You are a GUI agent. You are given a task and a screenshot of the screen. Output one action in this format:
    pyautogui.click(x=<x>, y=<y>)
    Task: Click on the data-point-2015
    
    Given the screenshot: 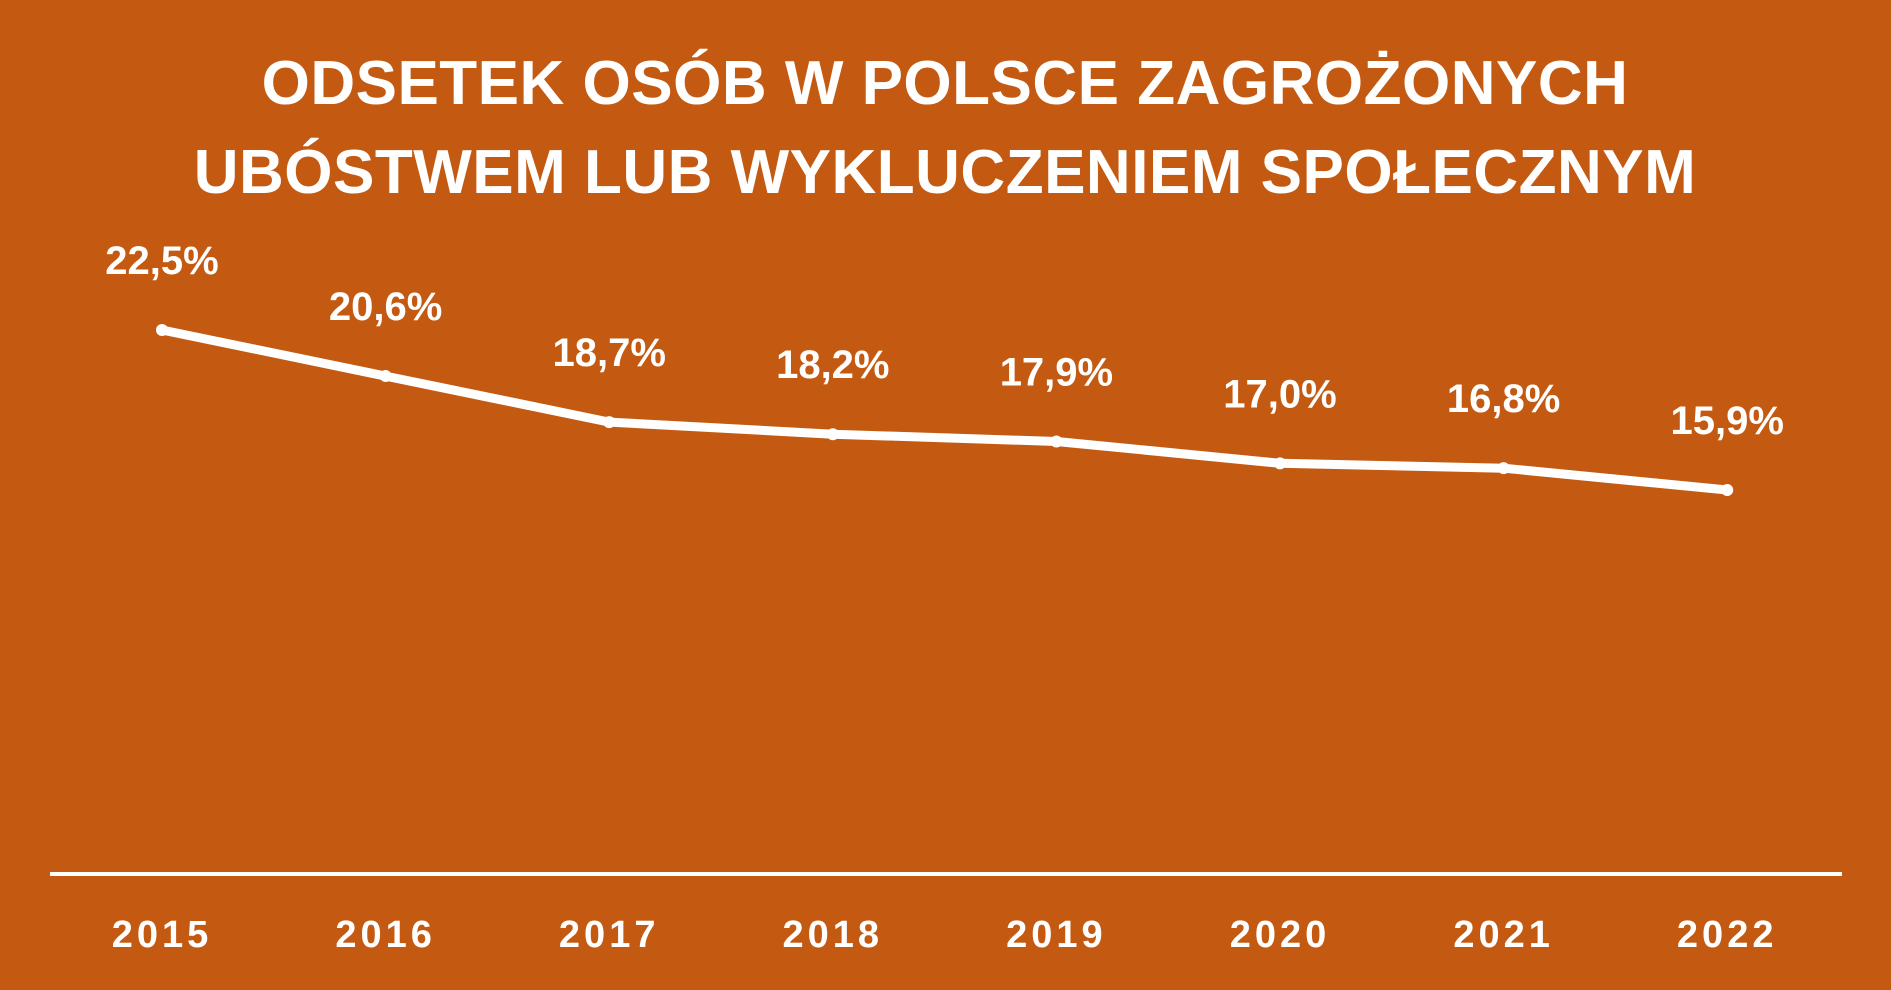 What is the action you would take?
    pyautogui.click(x=162, y=330)
    